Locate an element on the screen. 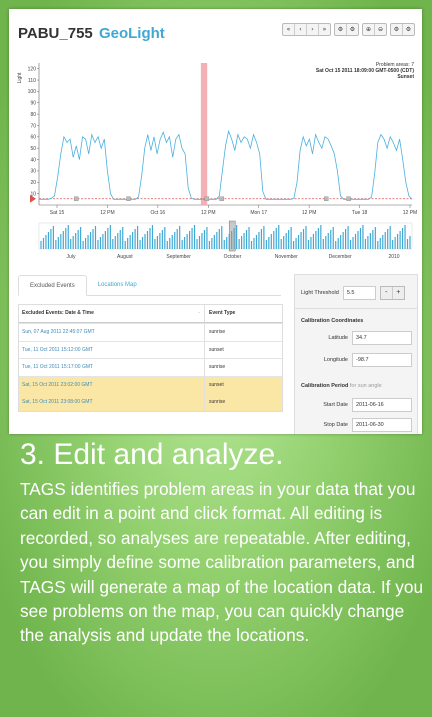 The width and height of the screenshot is (432, 717). y-tick-label: 100 is located at coordinates (32, 92).